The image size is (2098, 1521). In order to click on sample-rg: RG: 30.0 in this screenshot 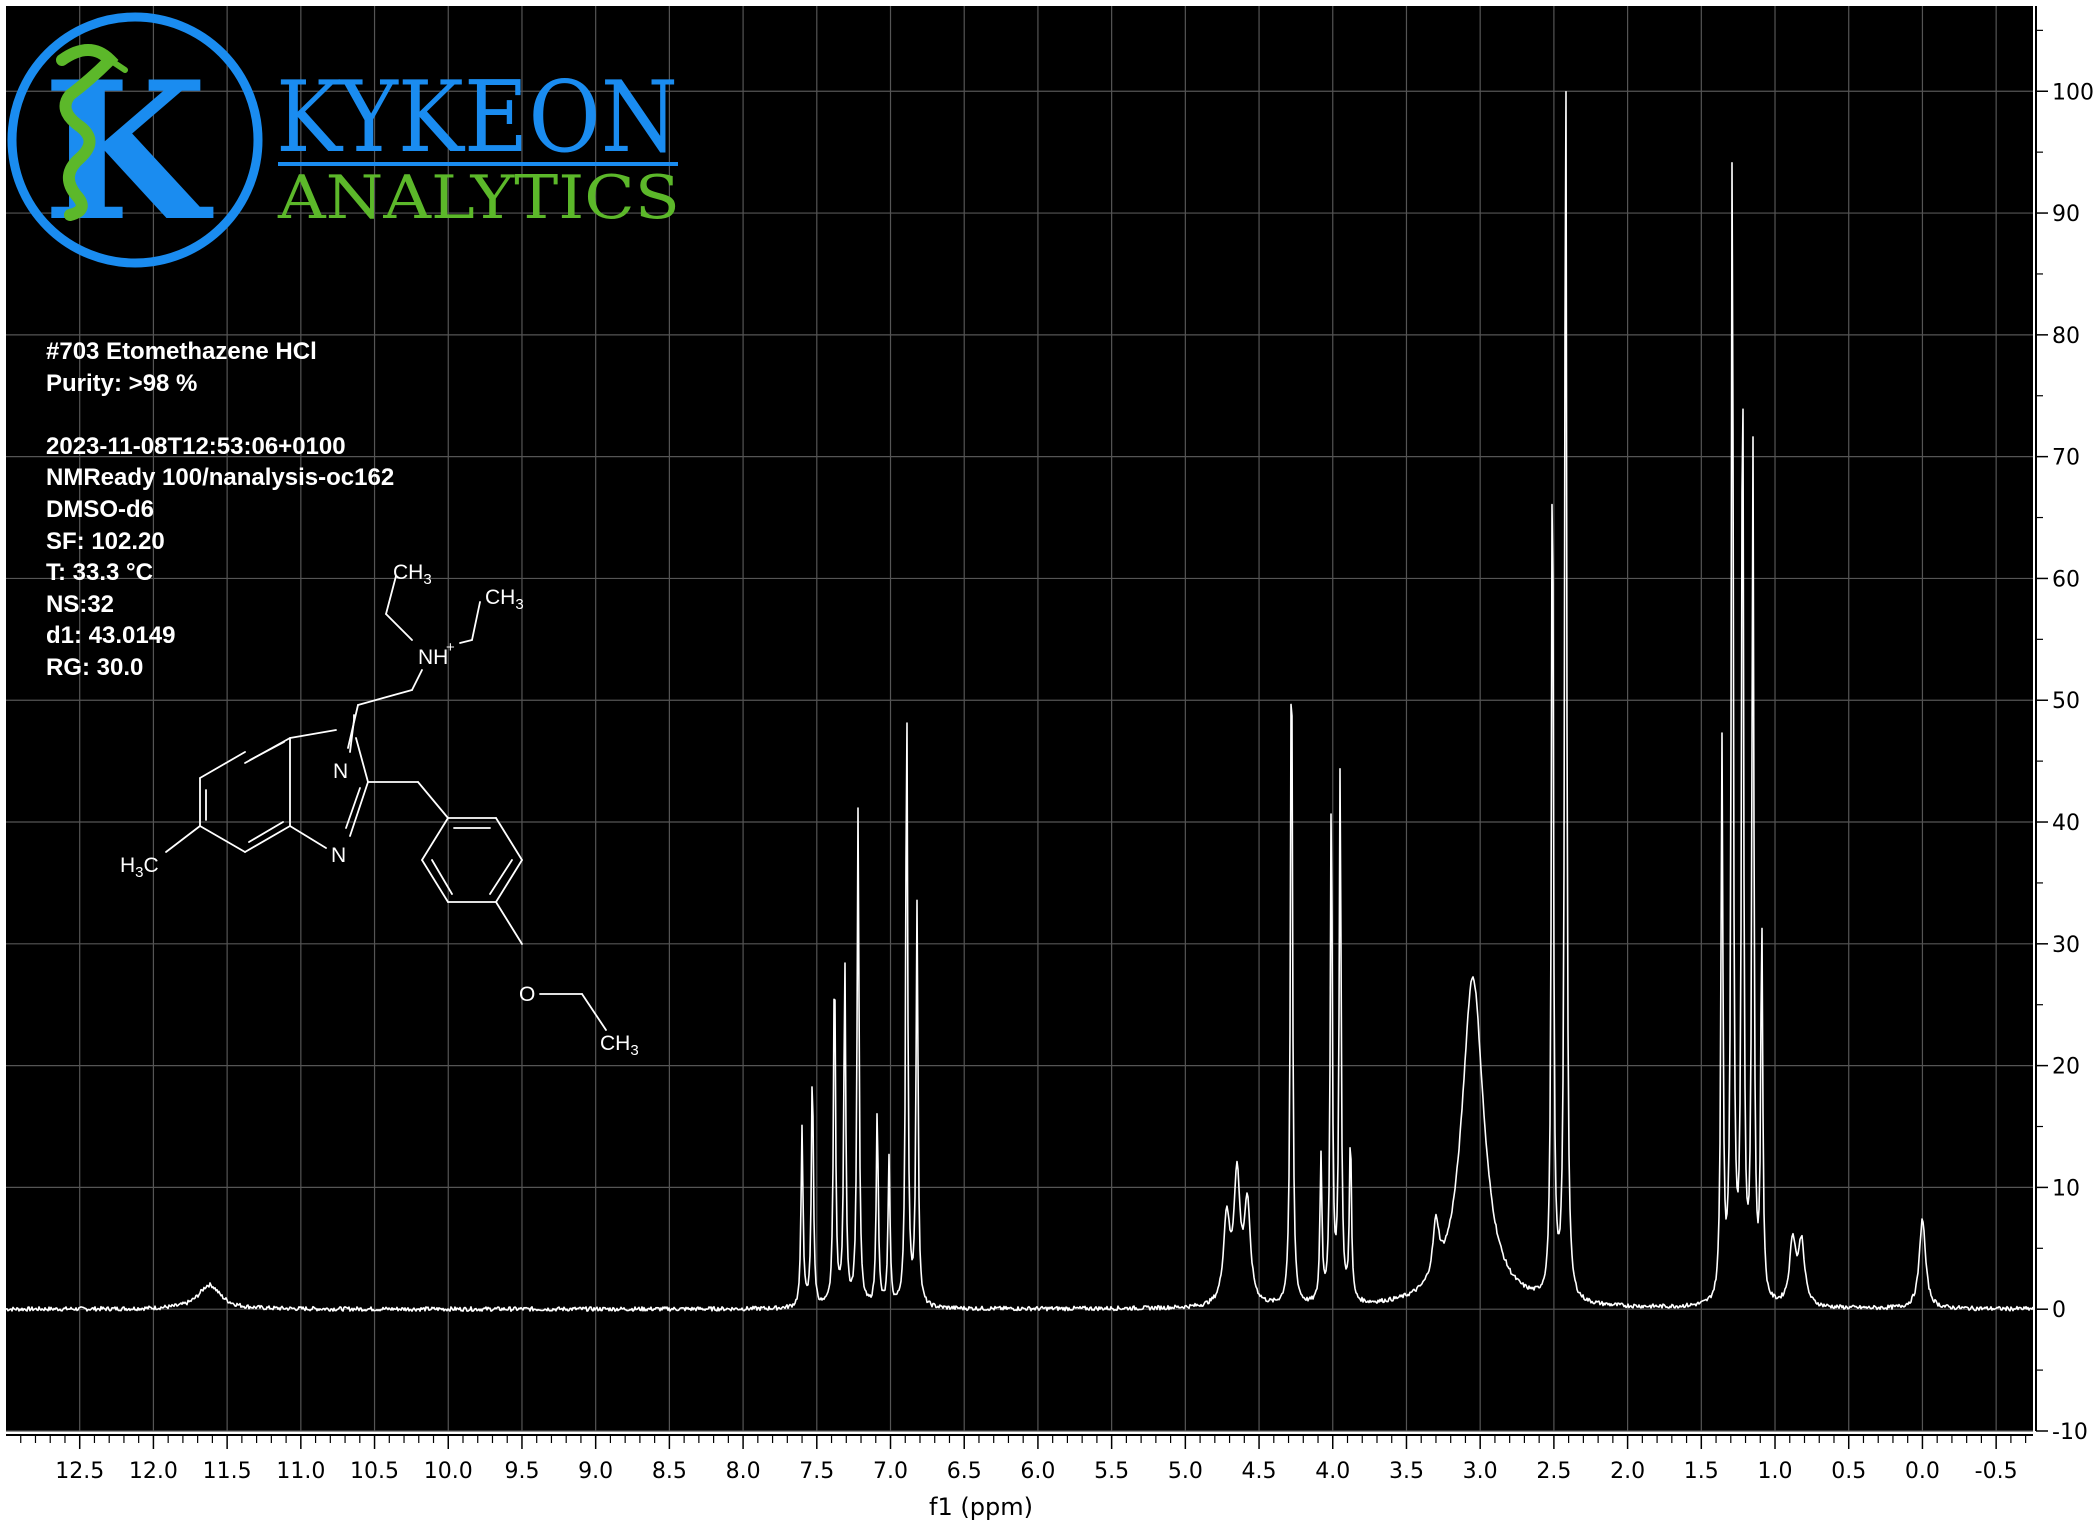, I will do `click(95, 667)`.